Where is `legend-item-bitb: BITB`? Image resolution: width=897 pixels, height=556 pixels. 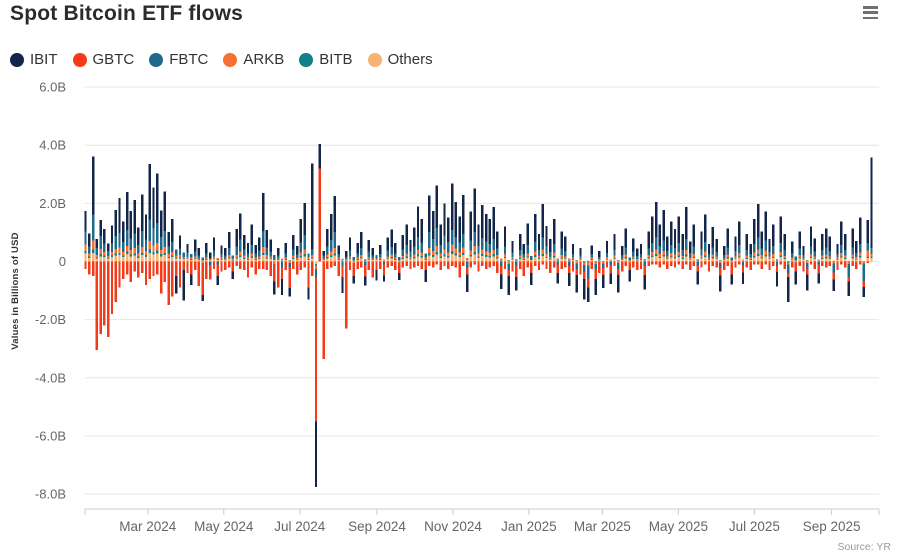
legend-item-bitb: BITB is located at coordinates (326, 59).